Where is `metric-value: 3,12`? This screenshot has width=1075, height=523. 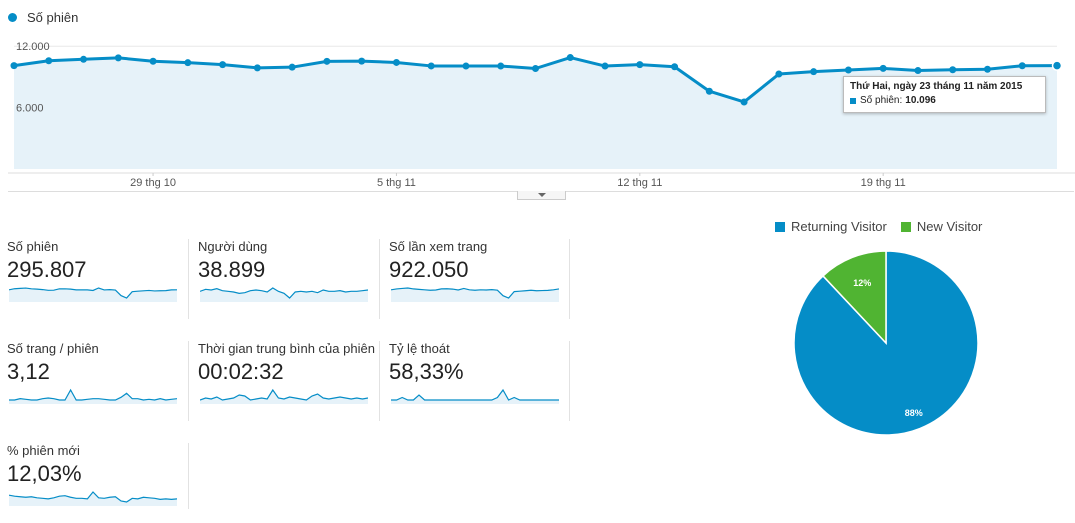 metric-value: 3,12 is located at coordinates (28, 371).